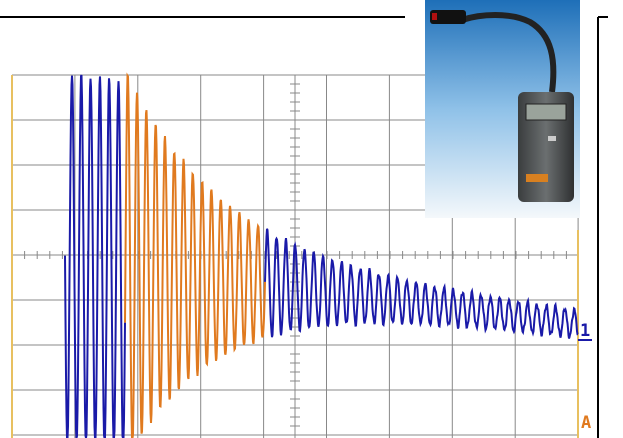  What do you see at coordinates (585, 331) in the screenshot?
I see `channel-marker: 1` at bounding box center [585, 331].